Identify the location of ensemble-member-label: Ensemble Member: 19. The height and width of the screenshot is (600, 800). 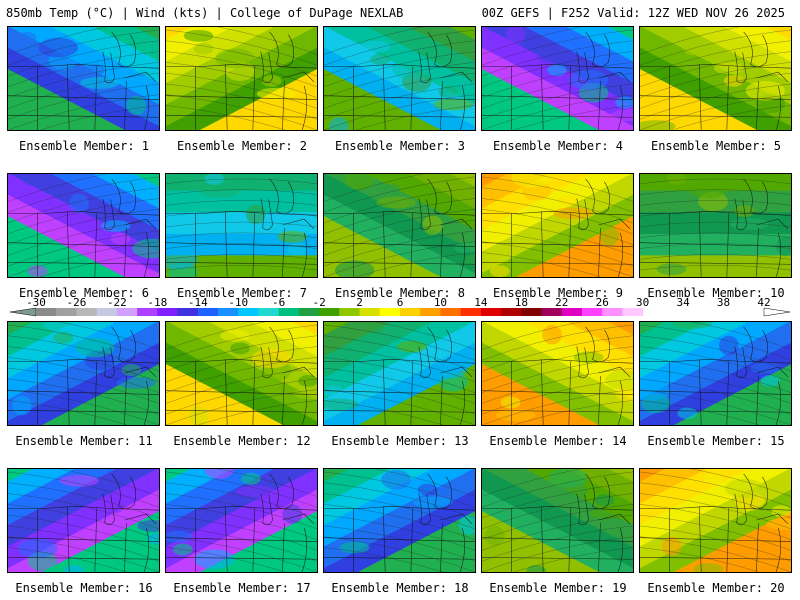
(558, 588).